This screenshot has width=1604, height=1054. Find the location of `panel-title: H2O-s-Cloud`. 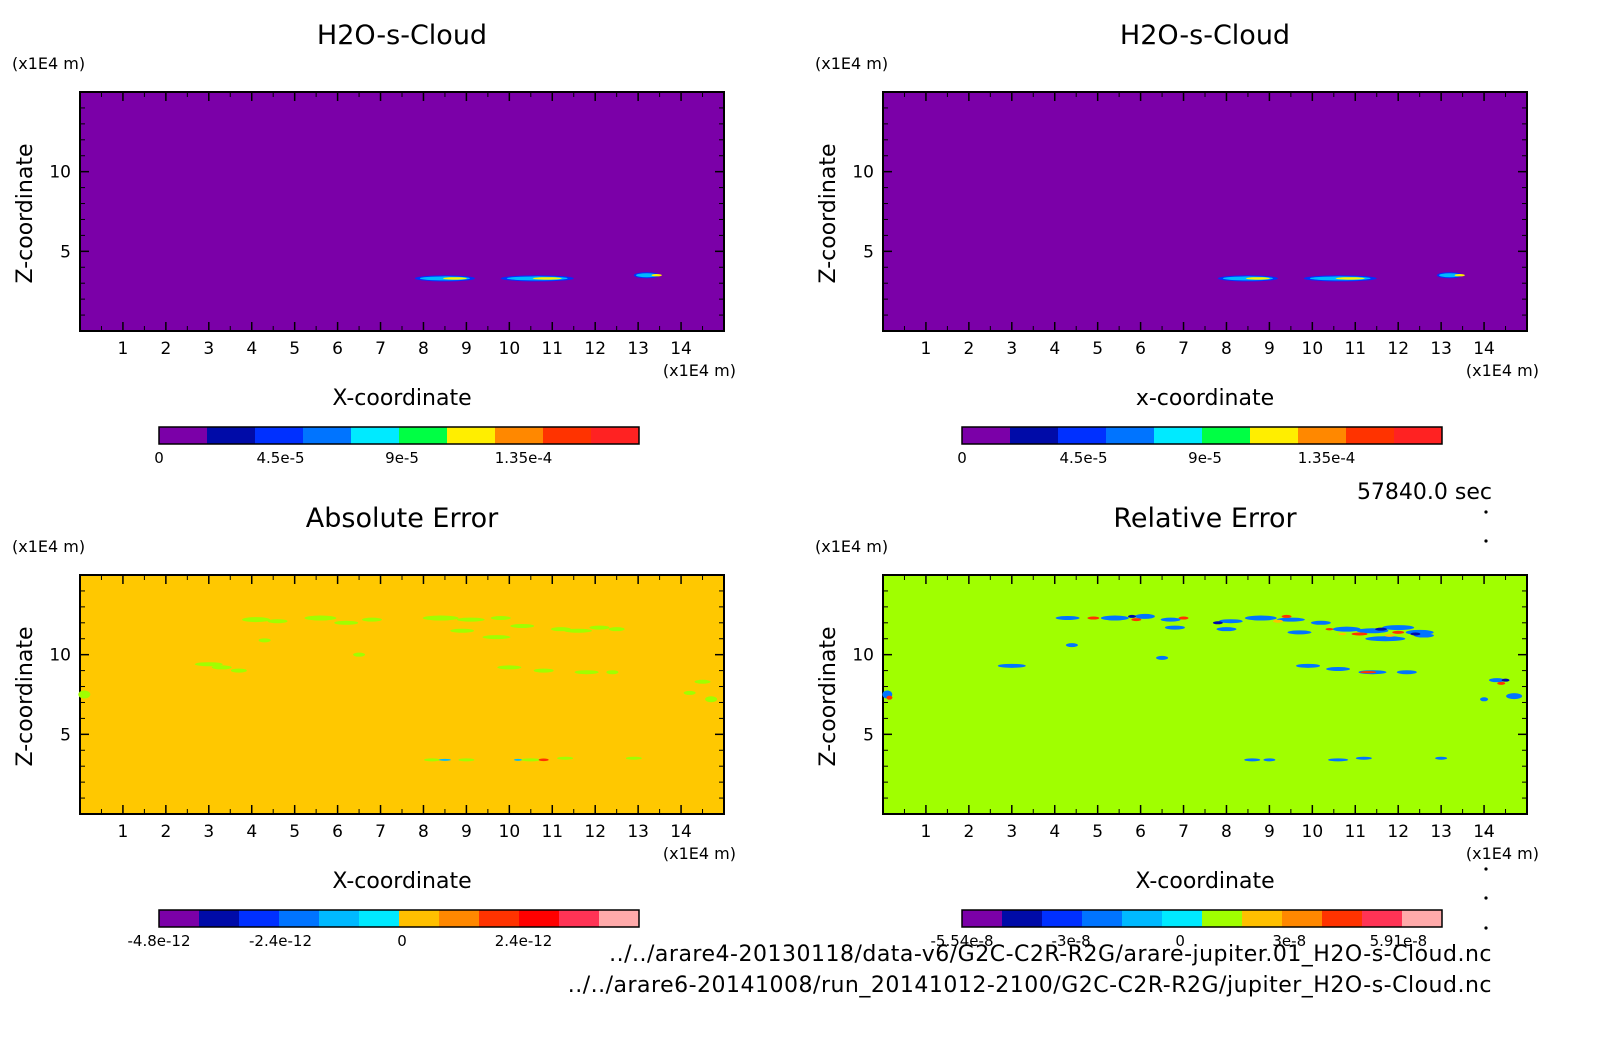

panel-title: H2O-s-Cloud is located at coordinates (402, 35).